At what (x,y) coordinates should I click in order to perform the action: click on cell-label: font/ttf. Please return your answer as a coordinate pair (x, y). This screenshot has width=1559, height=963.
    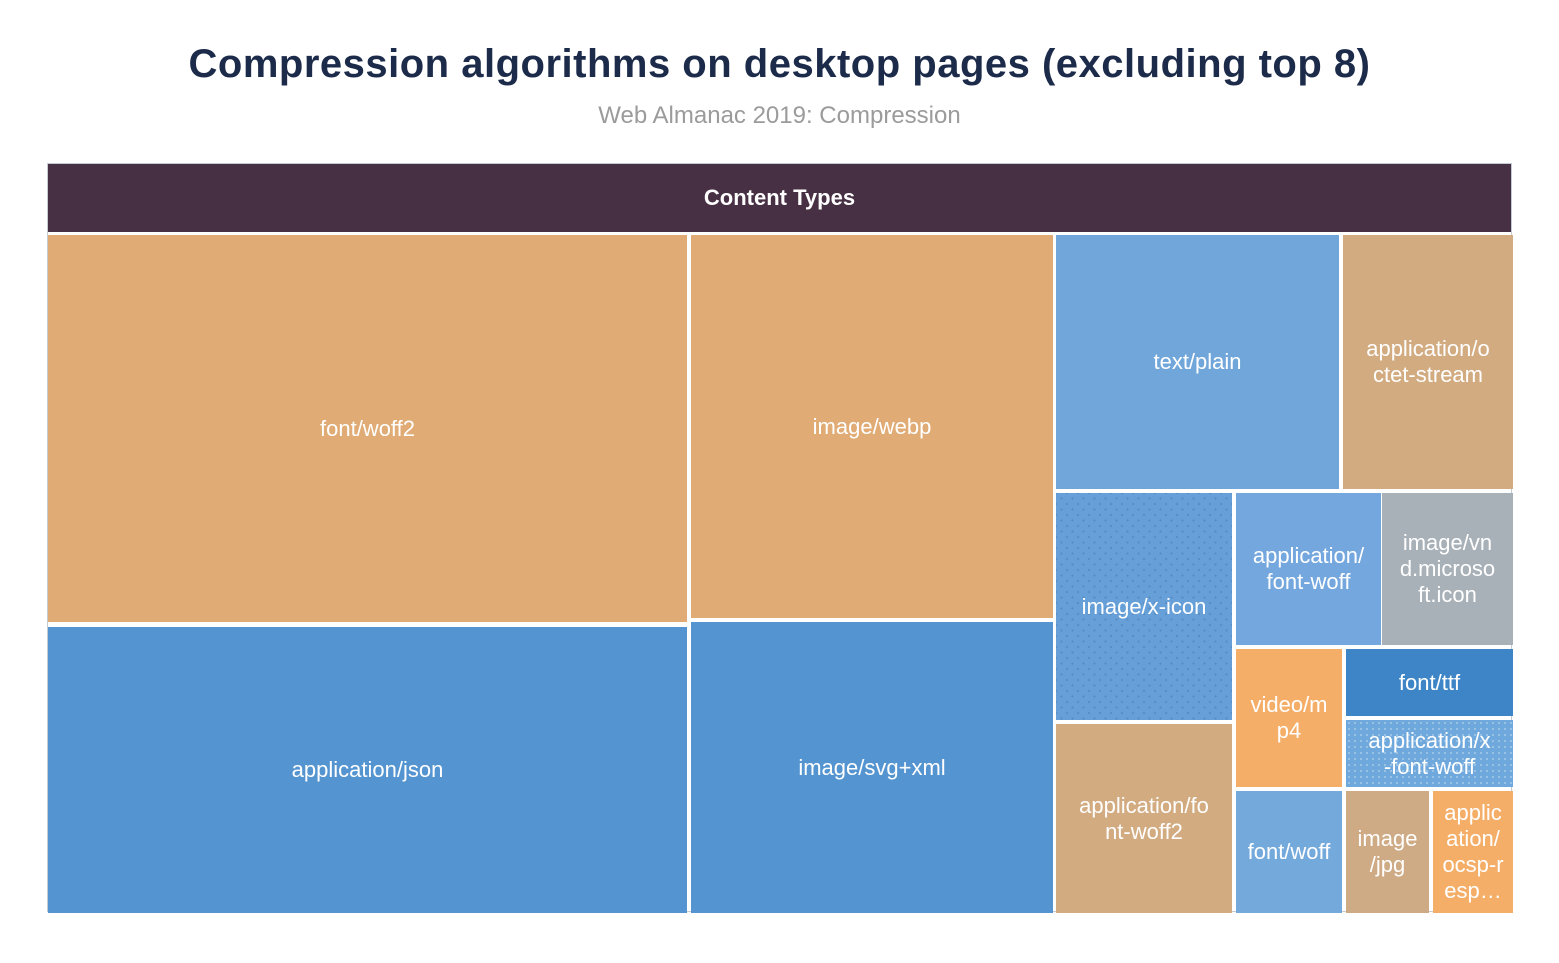
    Looking at the image, I should click on (1429, 682).